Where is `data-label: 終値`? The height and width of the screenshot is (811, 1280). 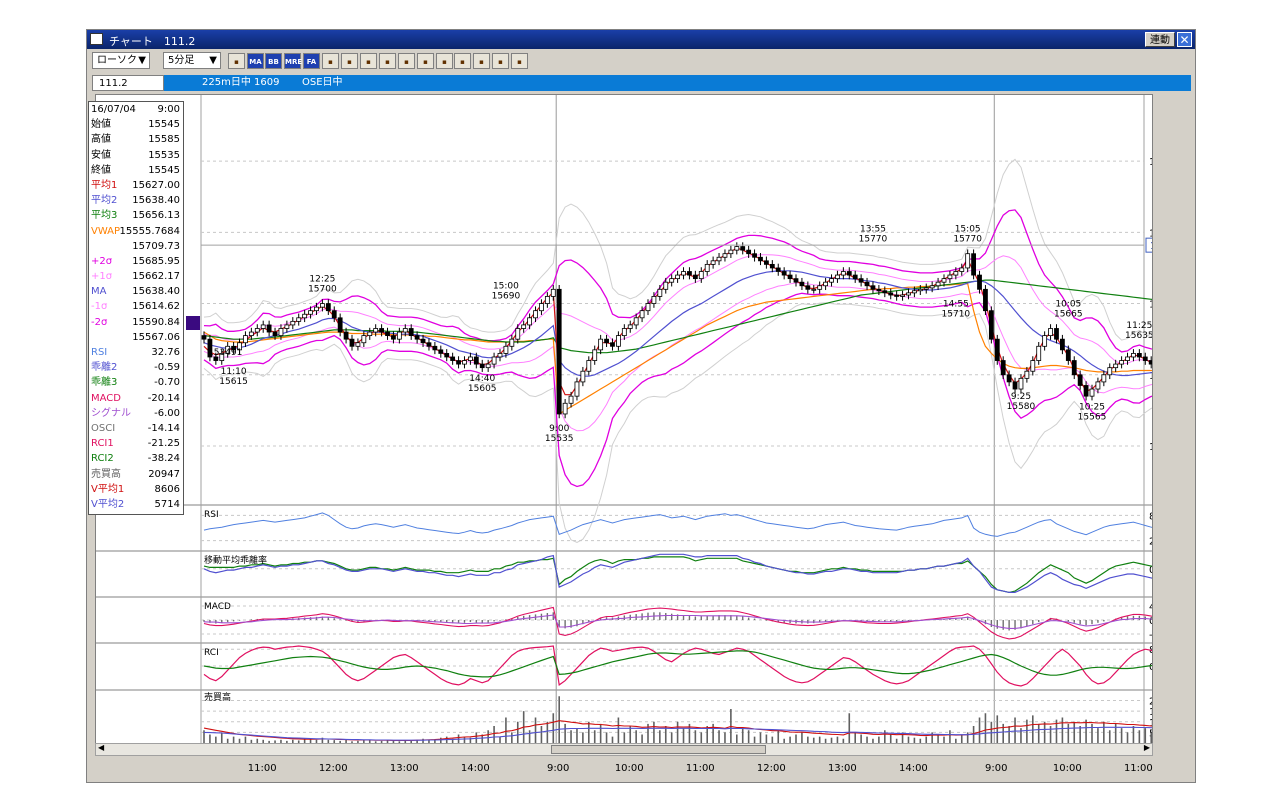 data-label: 終値 is located at coordinates (101, 170).